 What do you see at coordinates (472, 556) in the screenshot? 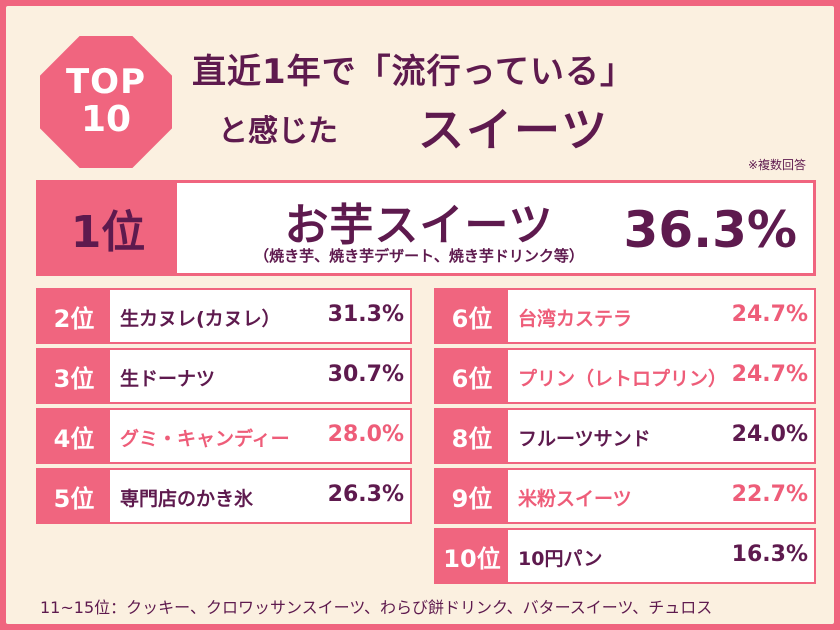
I see `rank-label: 10位` at bounding box center [472, 556].